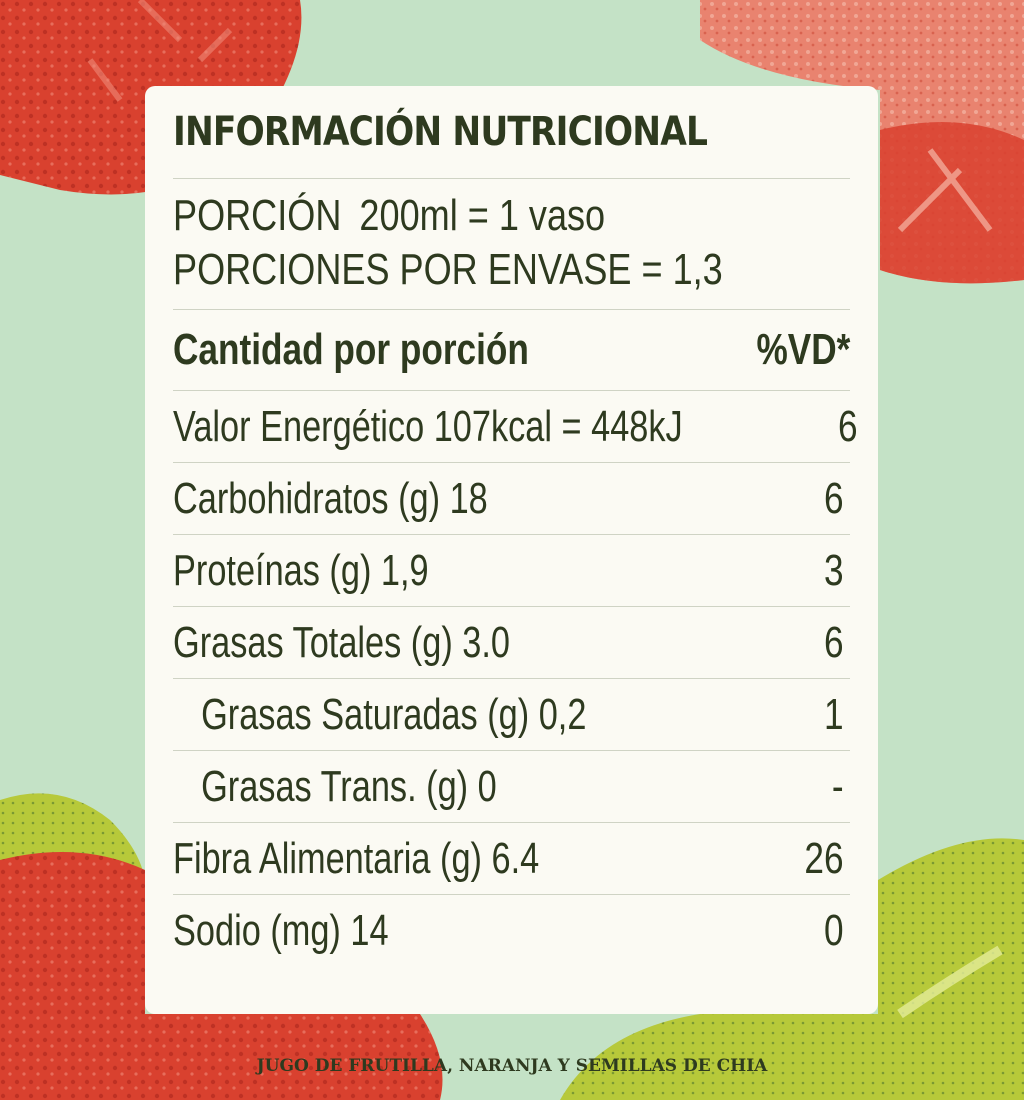 This screenshot has width=1024, height=1100. What do you see at coordinates (511, 498) in the screenshot?
I see `table-row: Carbohidratos (g) 18 6` at bounding box center [511, 498].